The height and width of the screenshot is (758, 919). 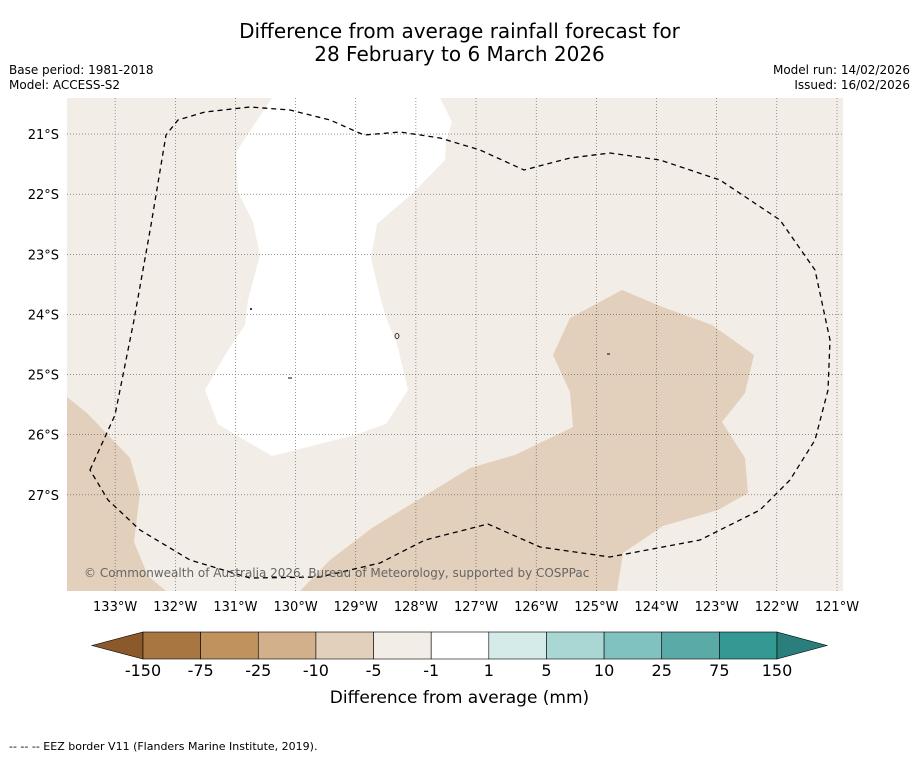 I want to click on lat-label: 26°S, so click(x=43, y=436).